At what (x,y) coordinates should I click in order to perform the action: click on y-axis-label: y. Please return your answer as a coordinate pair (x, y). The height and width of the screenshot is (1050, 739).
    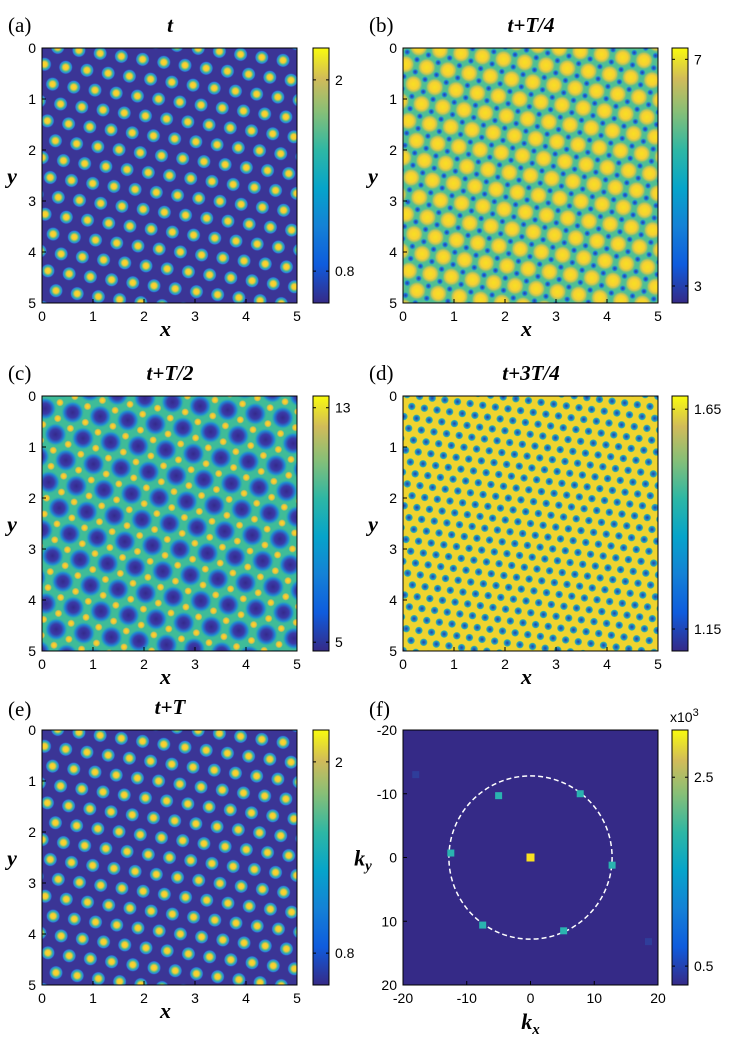
    Looking at the image, I should click on (371, 524).